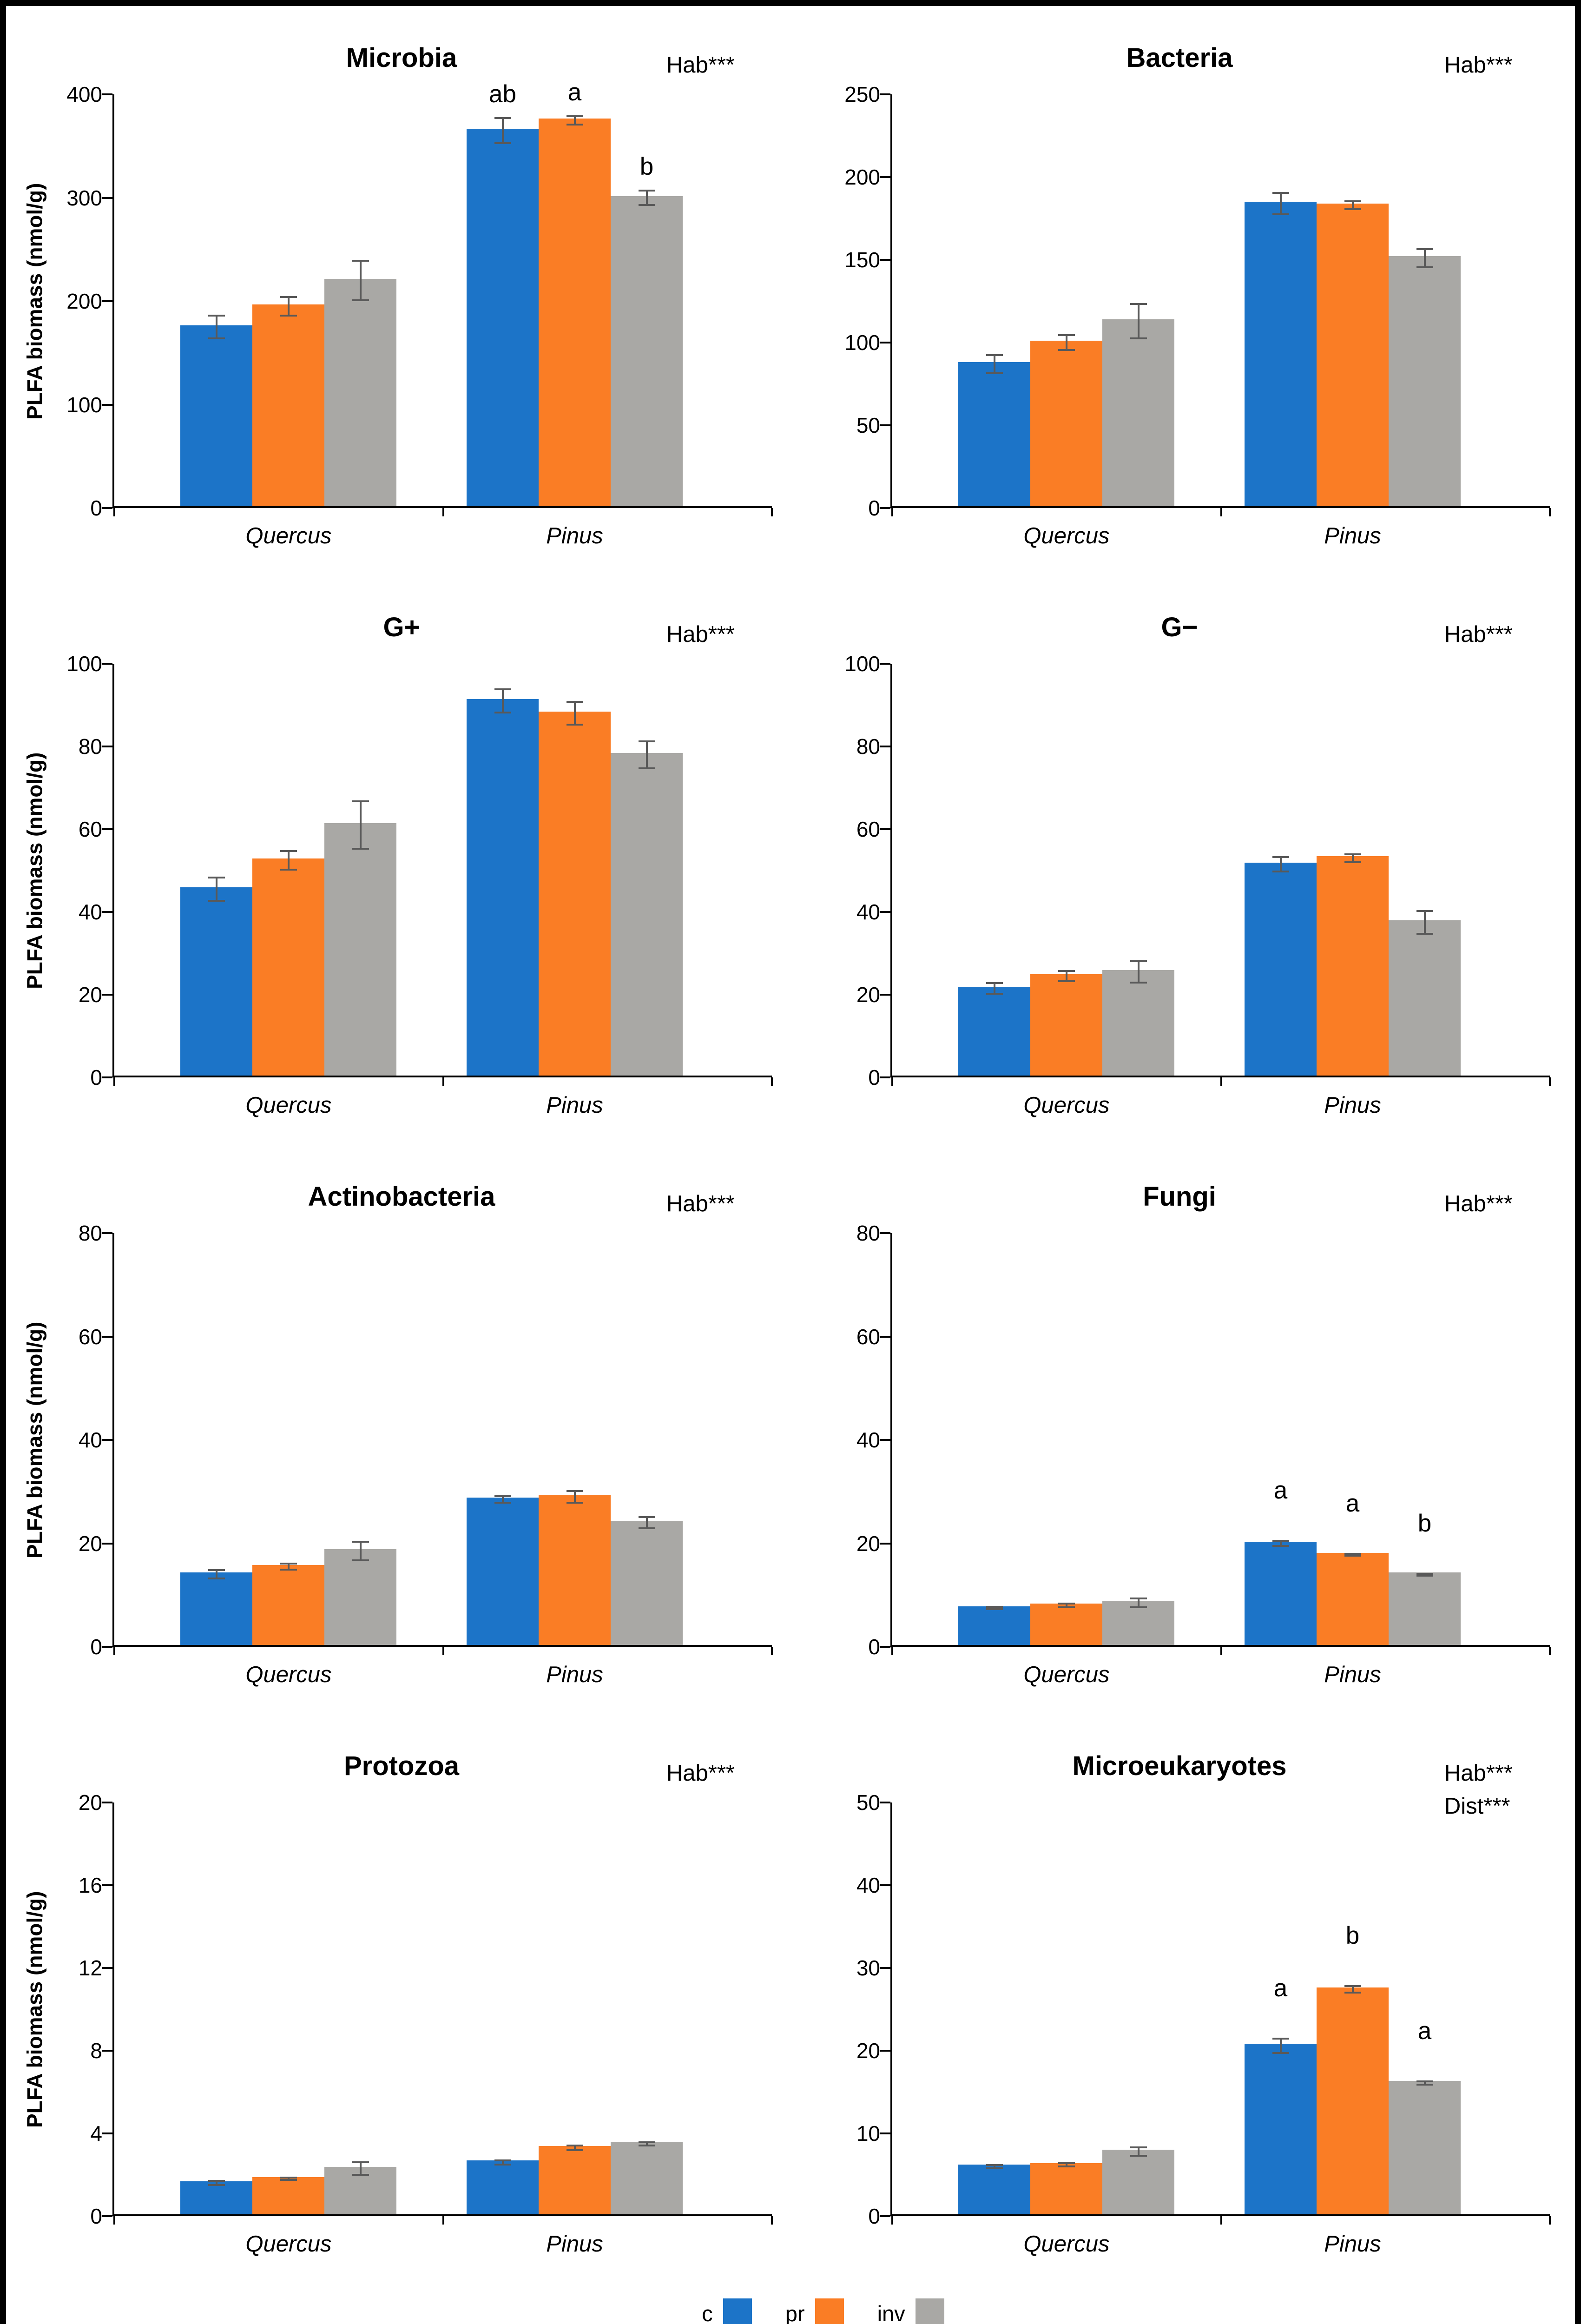 The image size is (1581, 2324). Describe the element at coordinates (85, 2009) in the screenshot. I see `y-tick-gutter: 0 4 8 12 16 20` at that location.